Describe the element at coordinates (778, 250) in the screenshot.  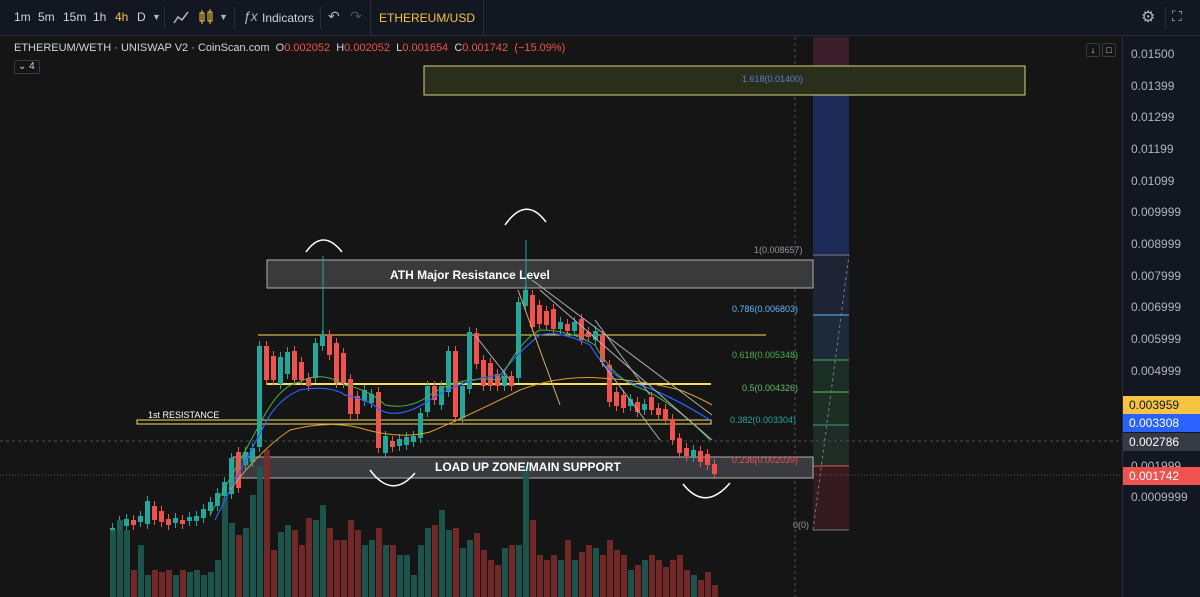
I see `fib-label-1: 1(0.008657)` at that location.